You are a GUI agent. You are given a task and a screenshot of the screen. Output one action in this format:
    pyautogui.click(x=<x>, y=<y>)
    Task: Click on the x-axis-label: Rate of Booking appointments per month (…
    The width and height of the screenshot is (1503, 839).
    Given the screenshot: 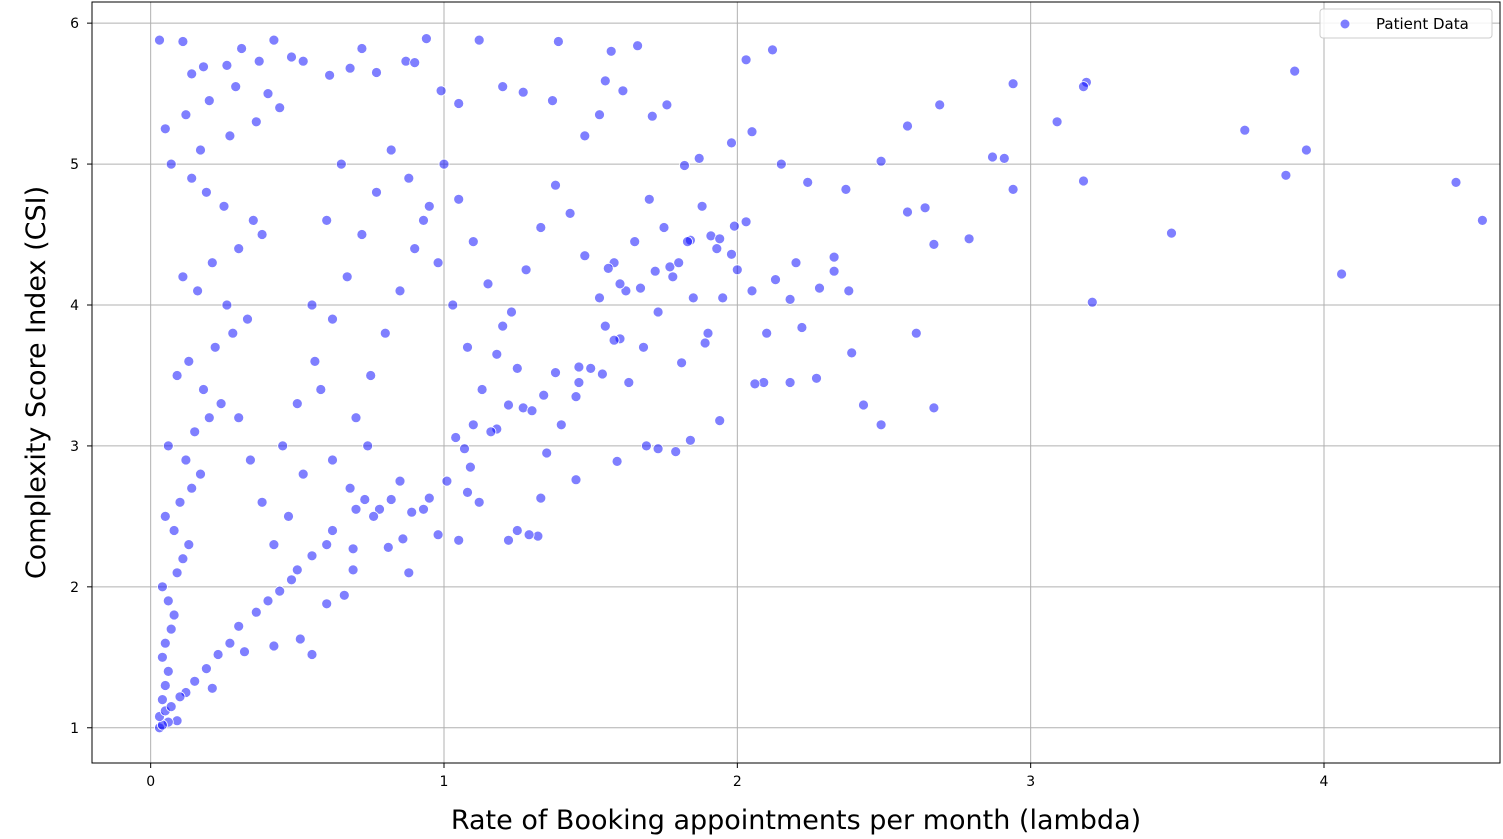 What is the action you would take?
    pyautogui.click(x=796, y=820)
    